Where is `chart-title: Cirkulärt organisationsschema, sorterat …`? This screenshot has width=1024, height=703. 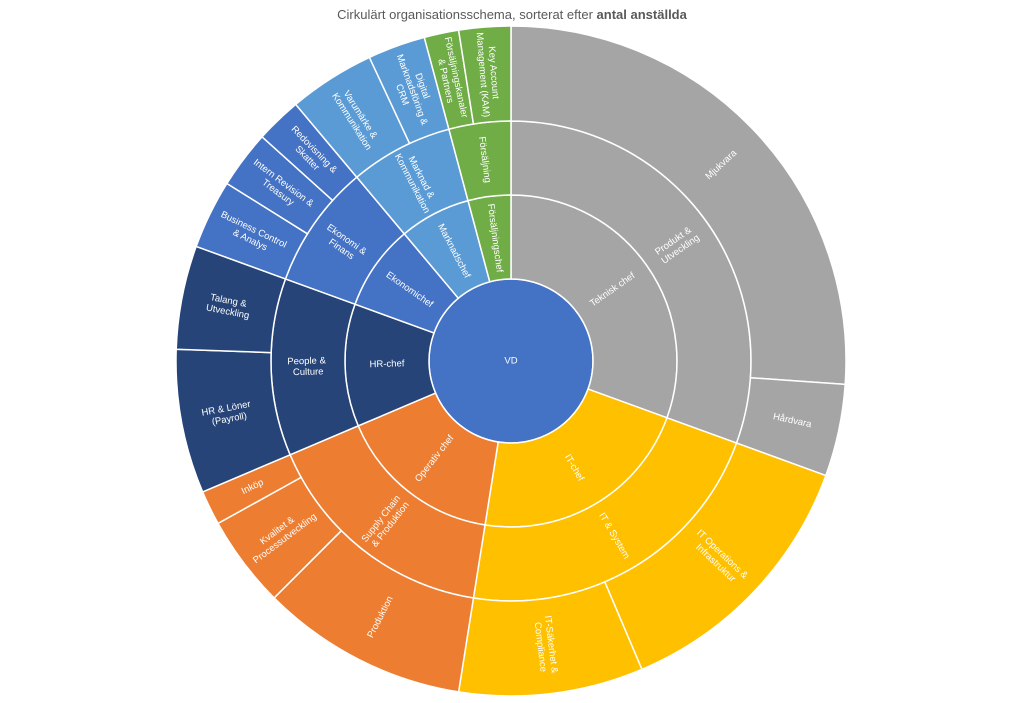 chart-title: Cirkulärt organisationsschema, sorterat … is located at coordinates (512, 14).